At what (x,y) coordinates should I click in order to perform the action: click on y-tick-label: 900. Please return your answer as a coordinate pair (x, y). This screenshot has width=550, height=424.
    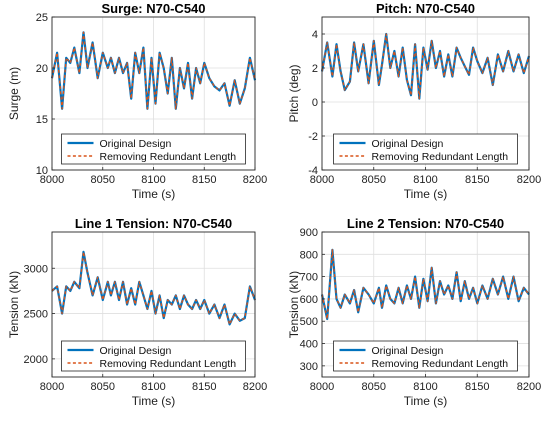
    Looking at the image, I should click on (309, 233).